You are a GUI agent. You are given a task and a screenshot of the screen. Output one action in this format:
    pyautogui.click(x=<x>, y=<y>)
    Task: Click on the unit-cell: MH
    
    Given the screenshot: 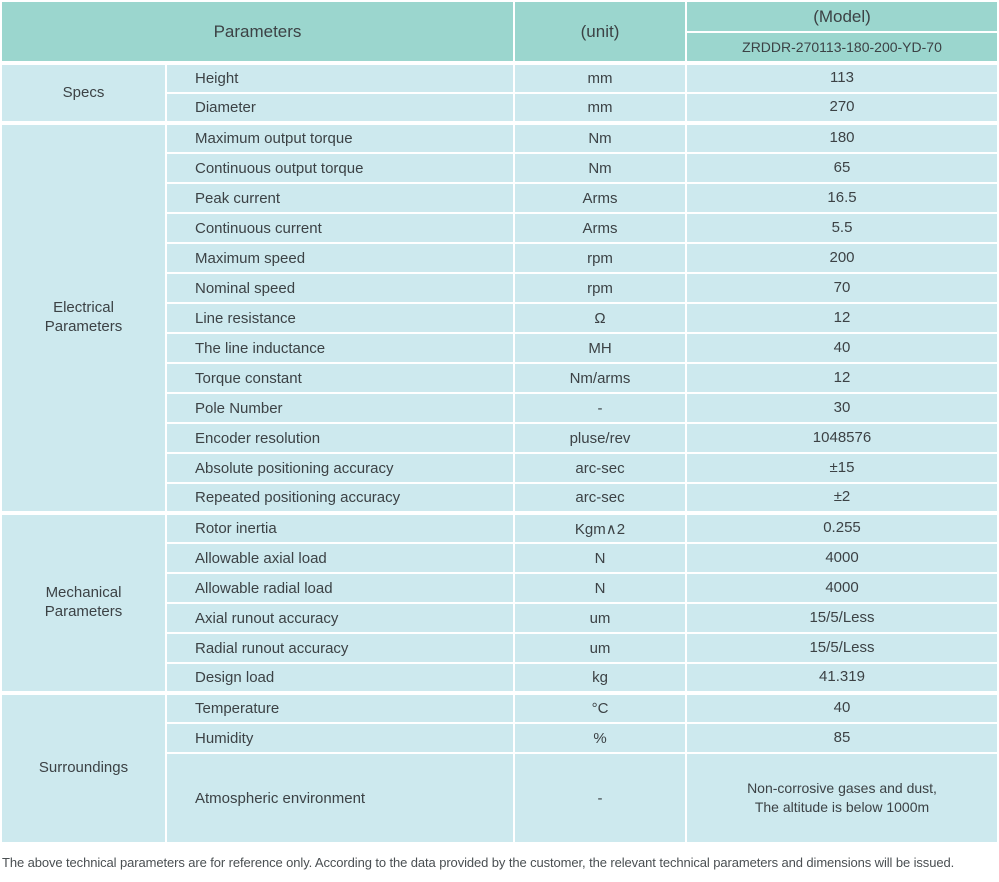 What is the action you would take?
    pyautogui.click(x=600, y=348)
    